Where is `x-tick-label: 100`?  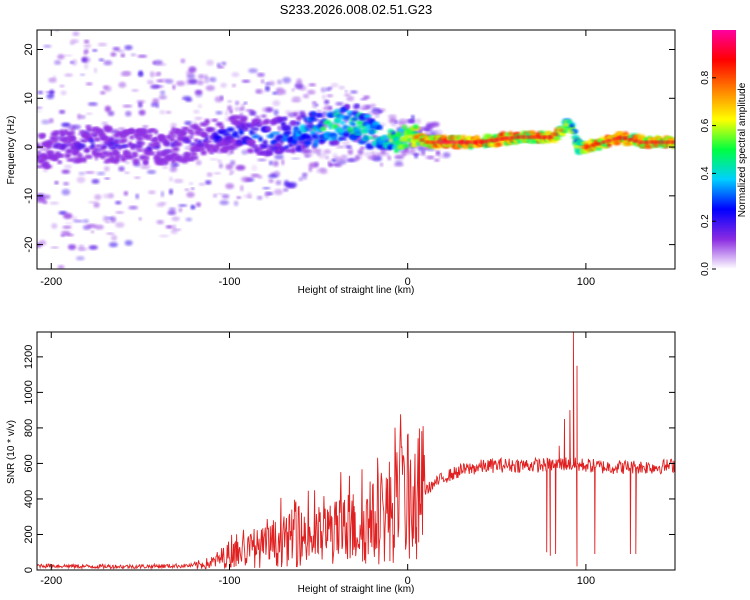
x-tick-label: 100 is located at coordinates (586, 581).